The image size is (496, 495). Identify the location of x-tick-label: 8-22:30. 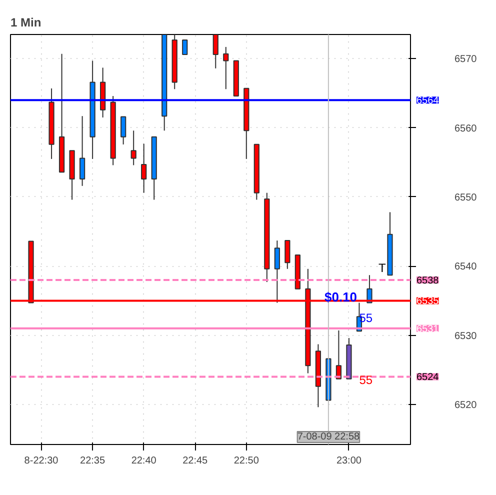
(41, 461).